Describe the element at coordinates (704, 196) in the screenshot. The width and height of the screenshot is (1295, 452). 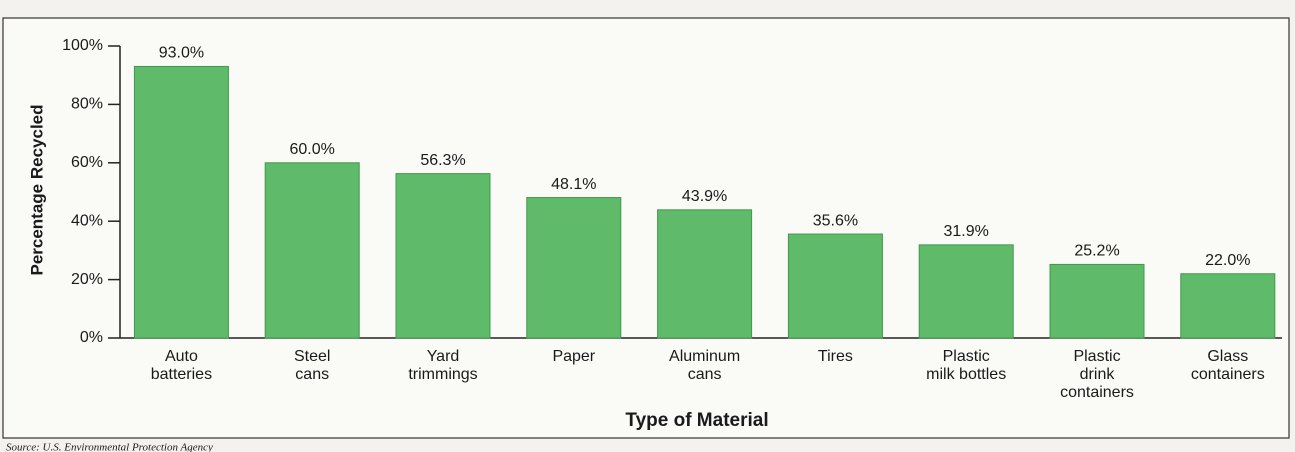
I see `value-label: 43.9%` at that location.